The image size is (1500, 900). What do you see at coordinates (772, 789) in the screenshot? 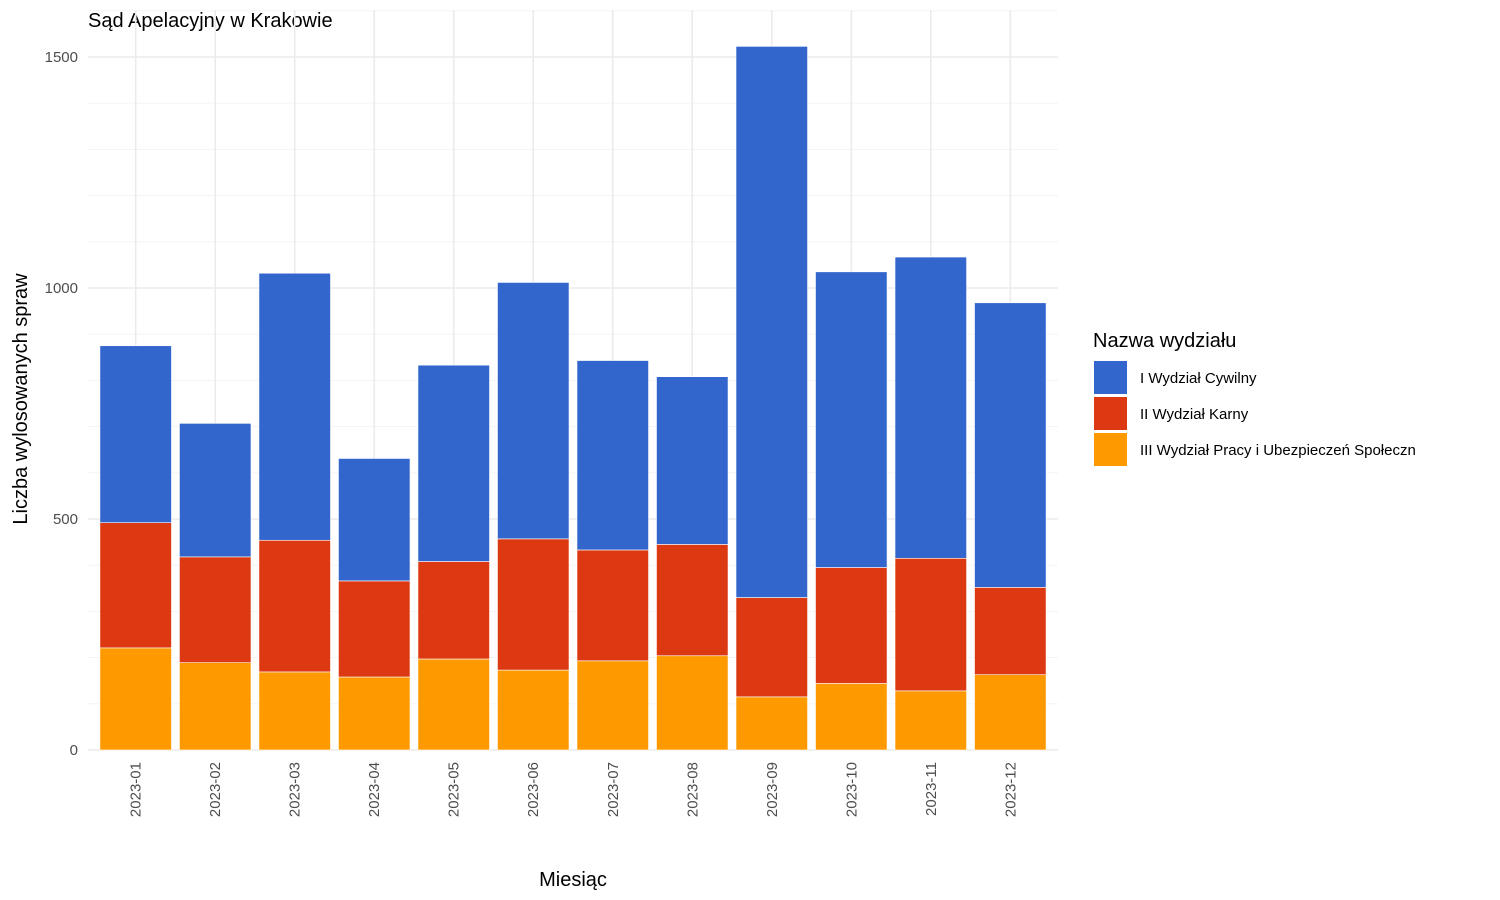
I see `x-tick-label: 2023-09` at bounding box center [772, 789].